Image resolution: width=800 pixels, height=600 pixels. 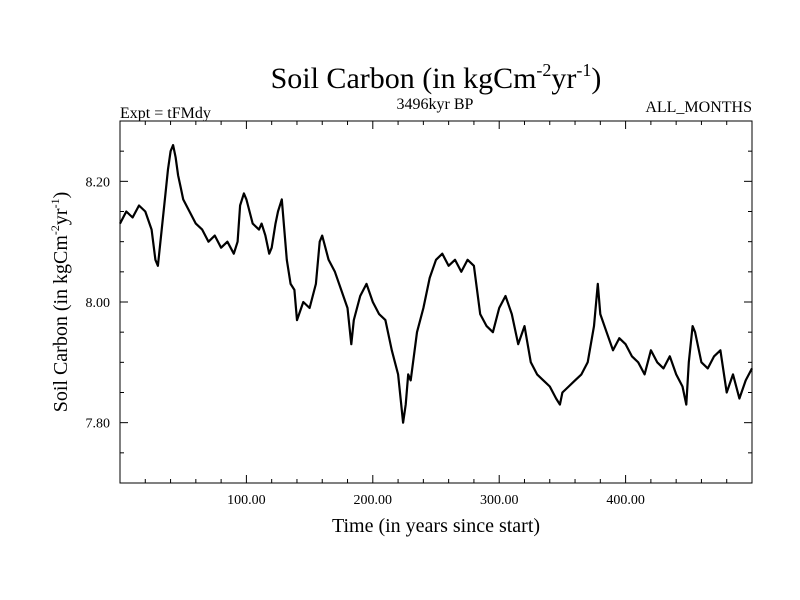 What do you see at coordinates (499, 500) in the screenshot?
I see `x-tick-label: 300.00` at bounding box center [499, 500].